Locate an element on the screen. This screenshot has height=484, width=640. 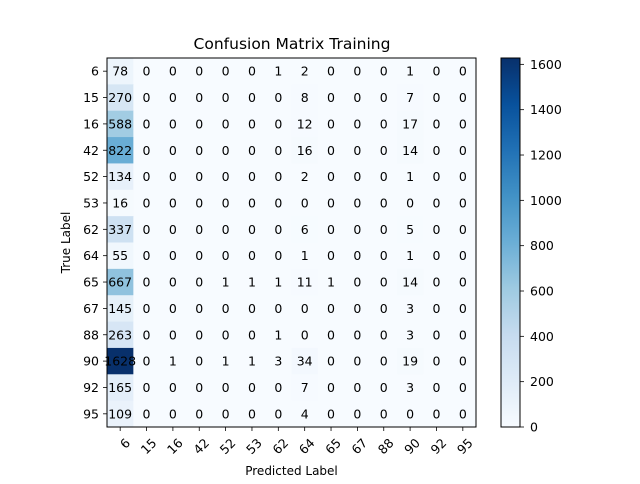
y-tick-label: 92 is located at coordinates (91, 387).